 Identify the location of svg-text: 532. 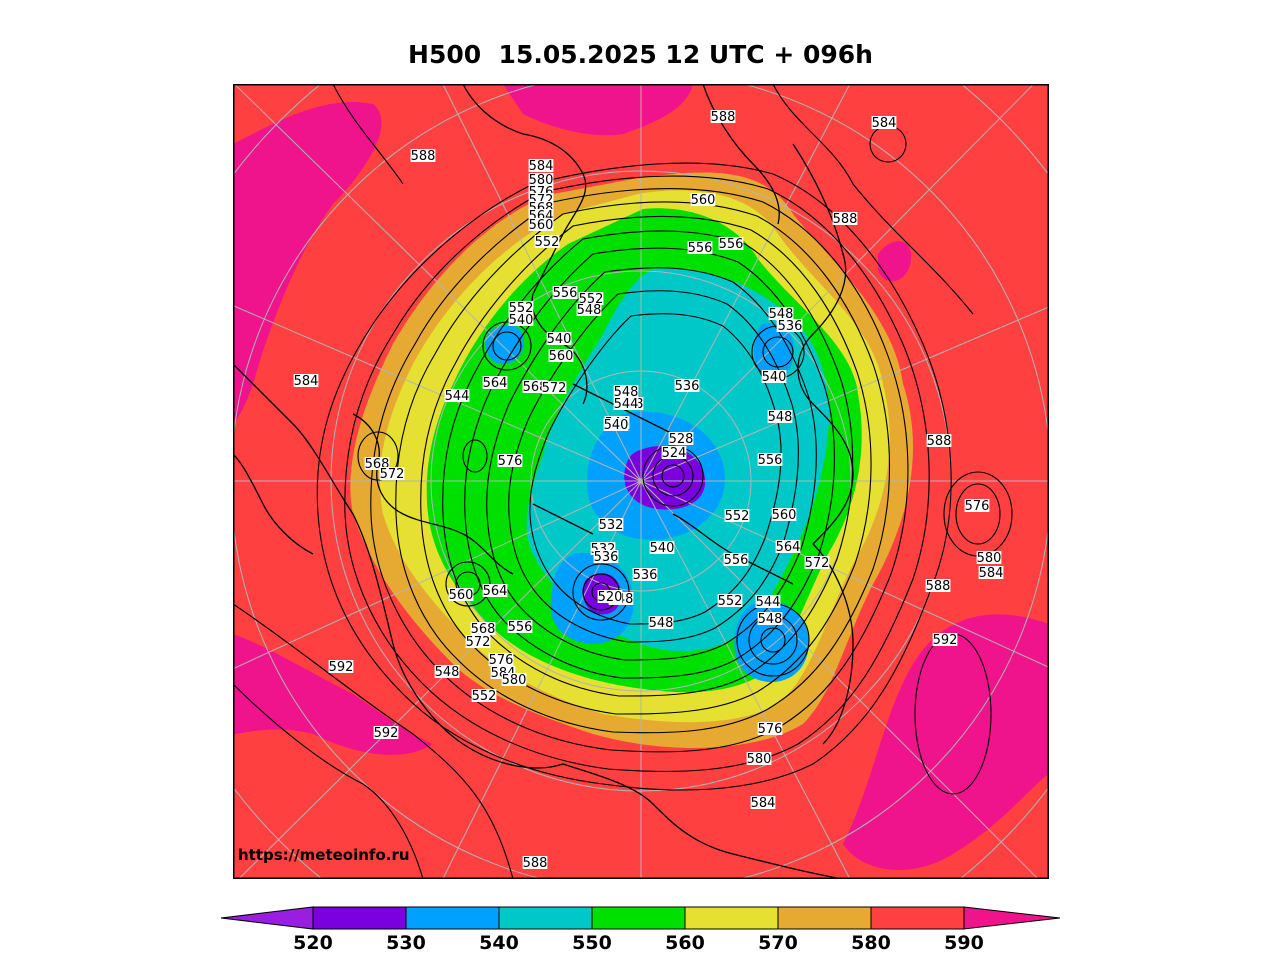
(611, 525).